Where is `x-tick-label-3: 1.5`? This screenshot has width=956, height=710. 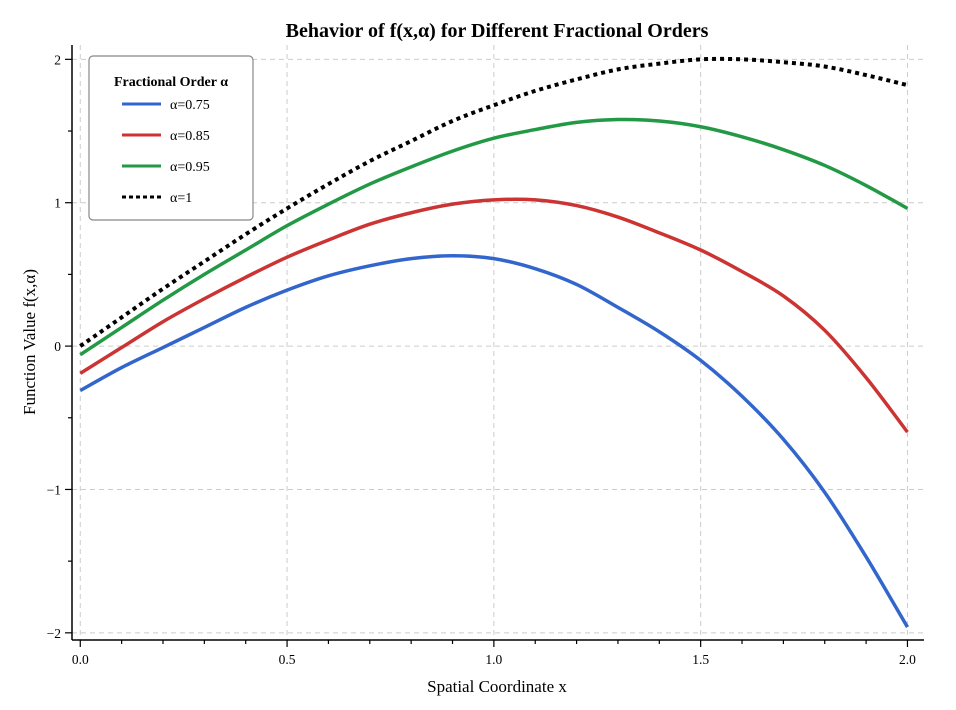
x-tick-label-3: 1.5 is located at coordinates (700, 659).